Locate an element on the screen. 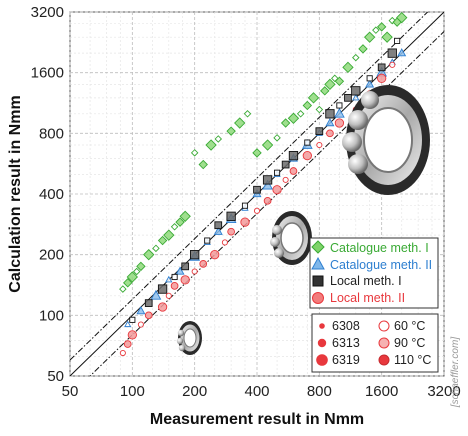 Image resolution: width=468 pixels, height=436 pixels. legend-size-large-icon is located at coordinates (322, 360).